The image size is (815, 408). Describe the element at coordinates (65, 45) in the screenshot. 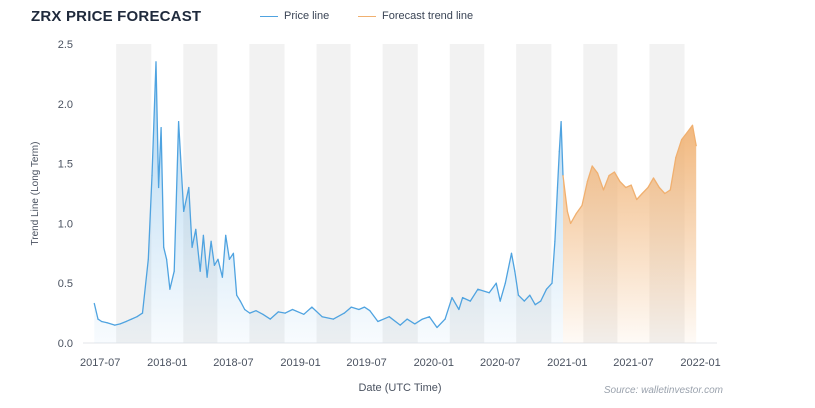

I see `y-tick-label: 2.5` at that location.